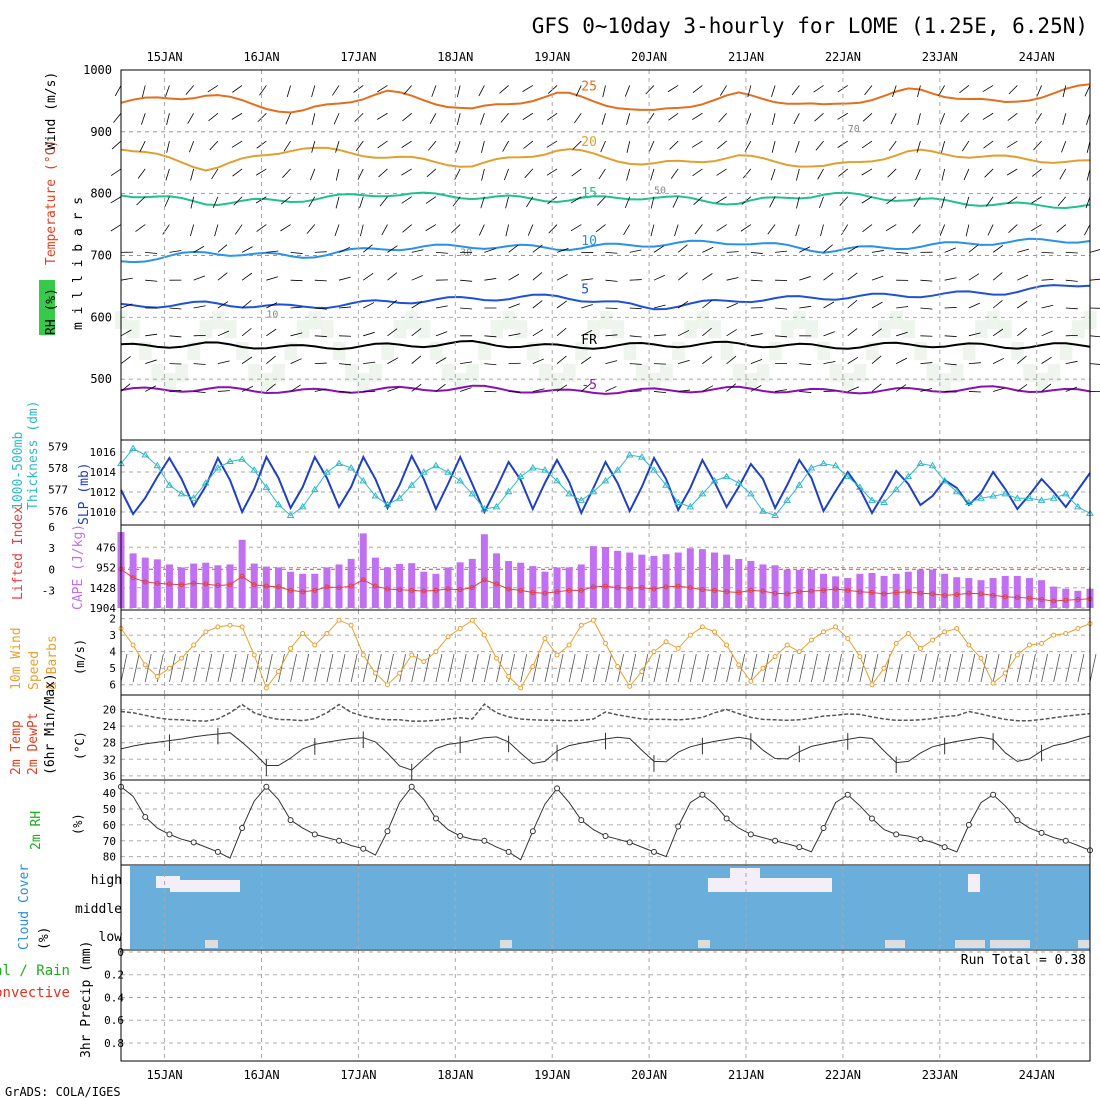 The height and width of the screenshot is (1100, 1100). Describe the element at coordinates (1023, 960) in the screenshot. I see `run-total-annotation: Run Total = 0.38` at that location.